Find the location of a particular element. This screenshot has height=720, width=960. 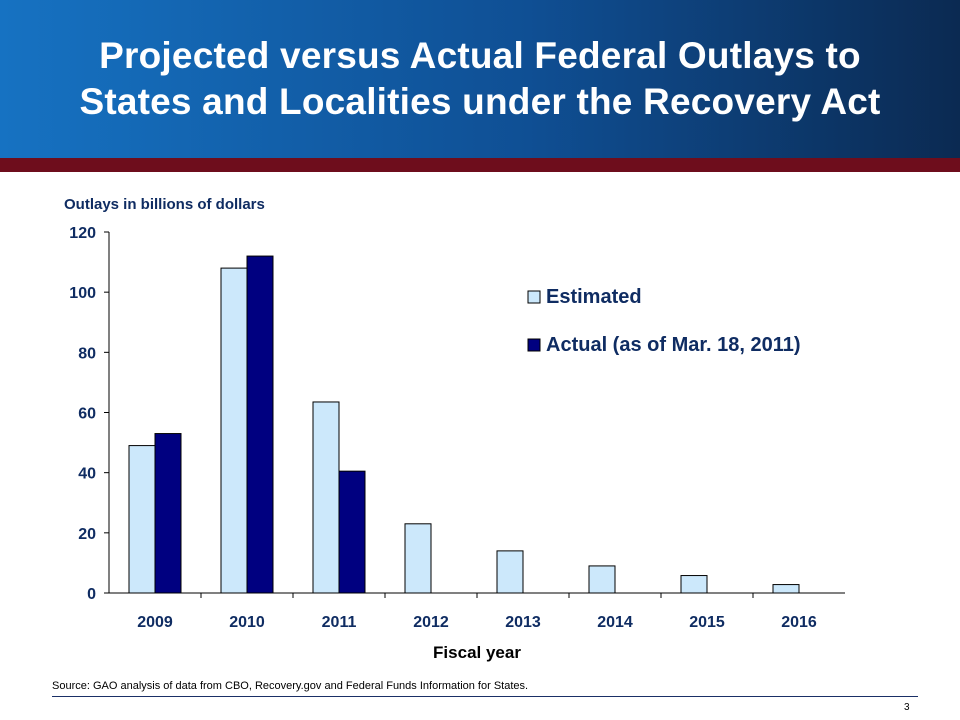

x-tick-label: 2015 is located at coordinates (707, 622).